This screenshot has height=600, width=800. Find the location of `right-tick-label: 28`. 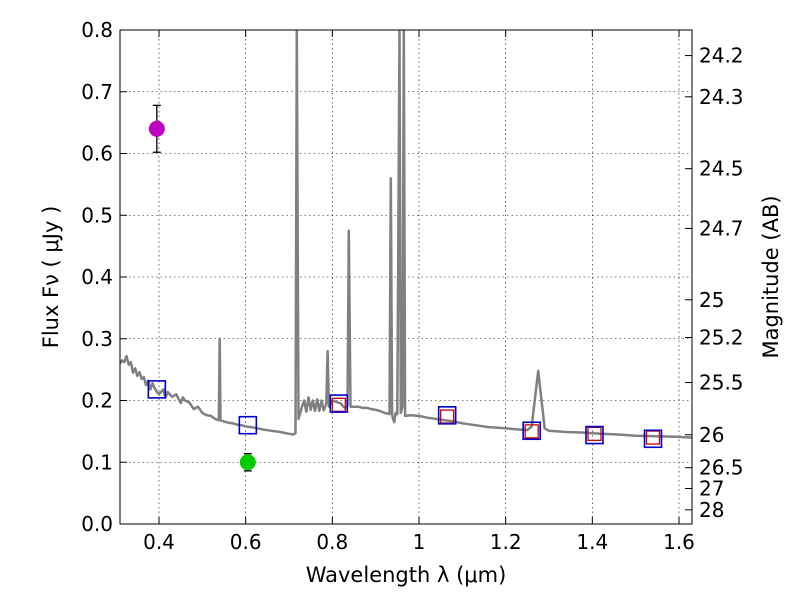

right-tick-label: 28 is located at coordinates (711, 510).